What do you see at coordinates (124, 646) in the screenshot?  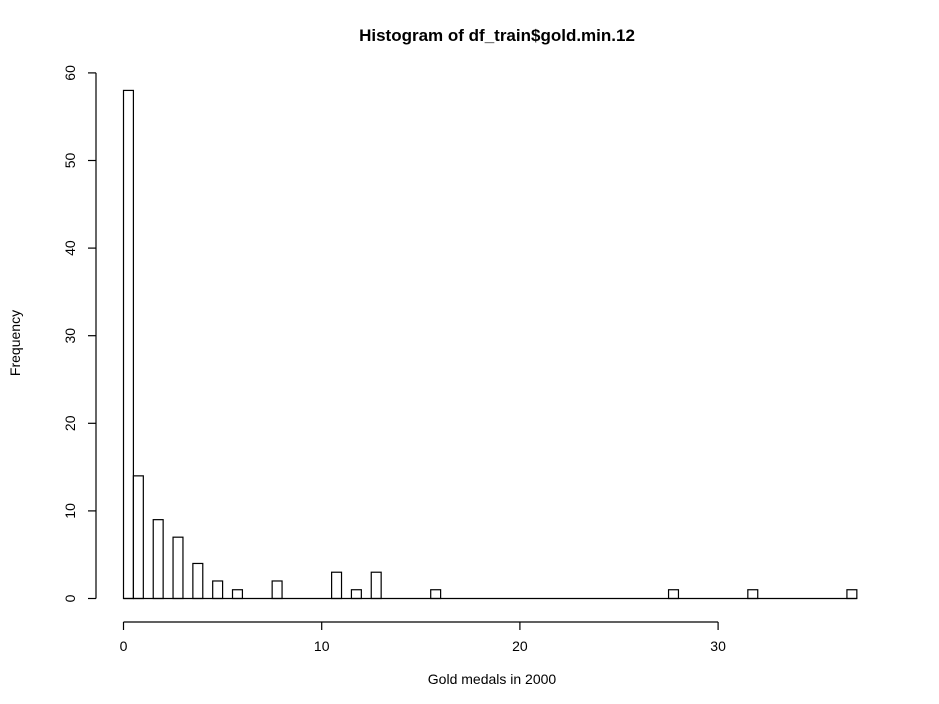 I see `x-tick-label: 0` at bounding box center [124, 646].